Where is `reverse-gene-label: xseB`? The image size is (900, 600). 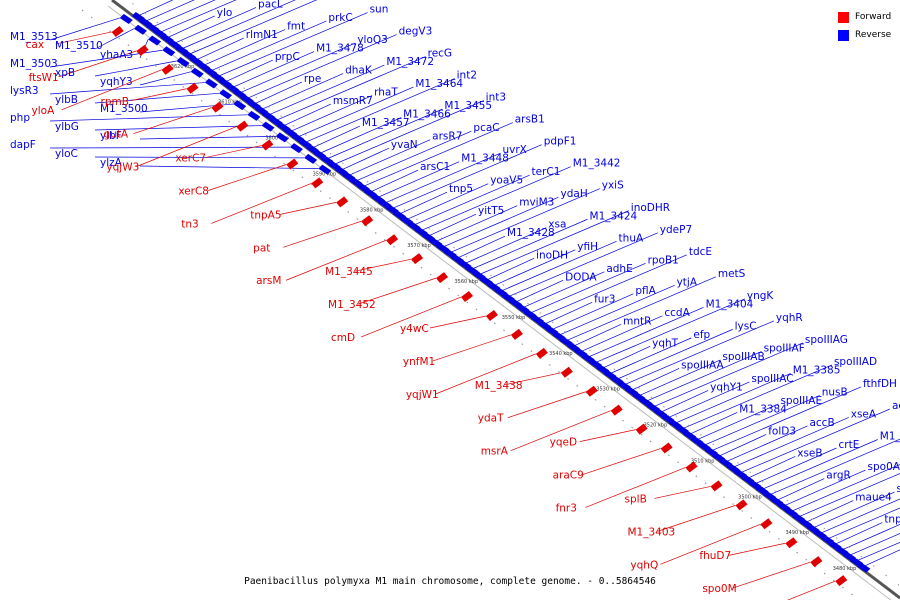
reverse-gene-label: xseB is located at coordinates (809, 453).